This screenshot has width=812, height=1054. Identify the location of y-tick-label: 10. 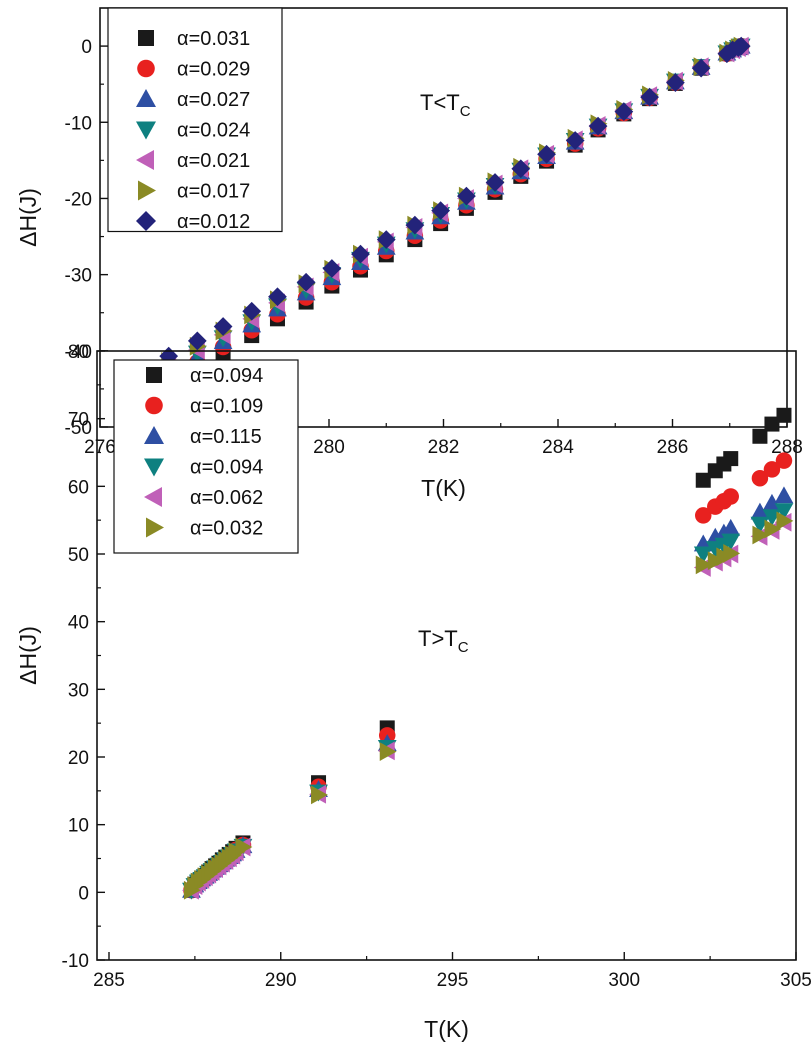
(78, 826).